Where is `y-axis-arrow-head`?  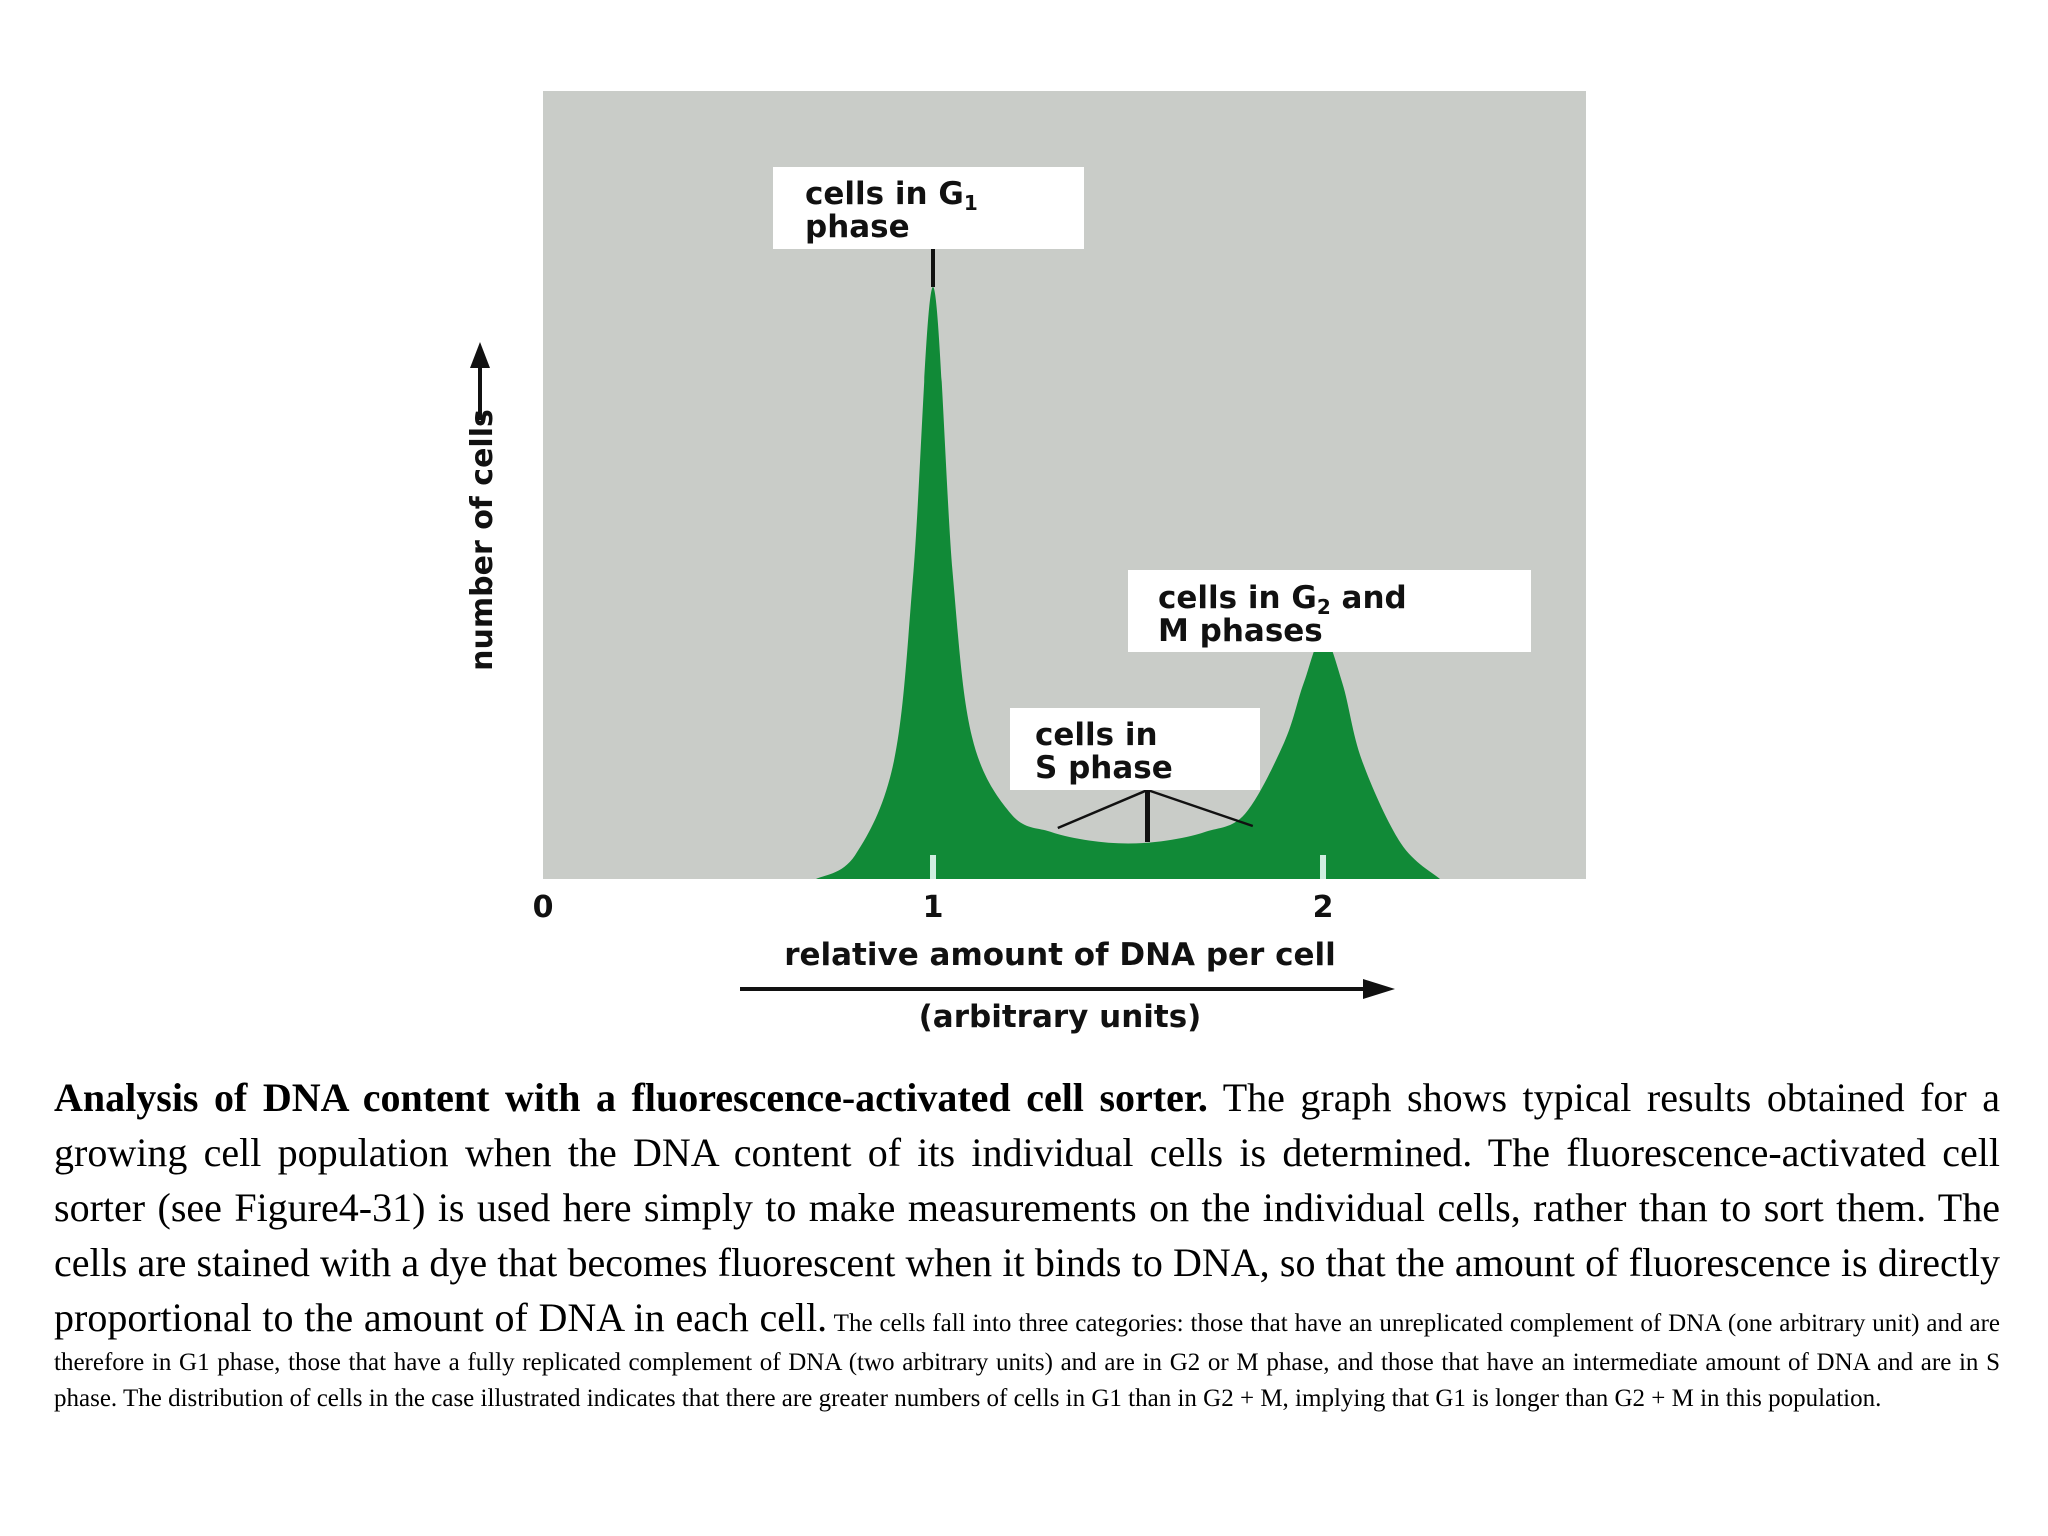
y-axis-arrow-head is located at coordinates (480, 355).